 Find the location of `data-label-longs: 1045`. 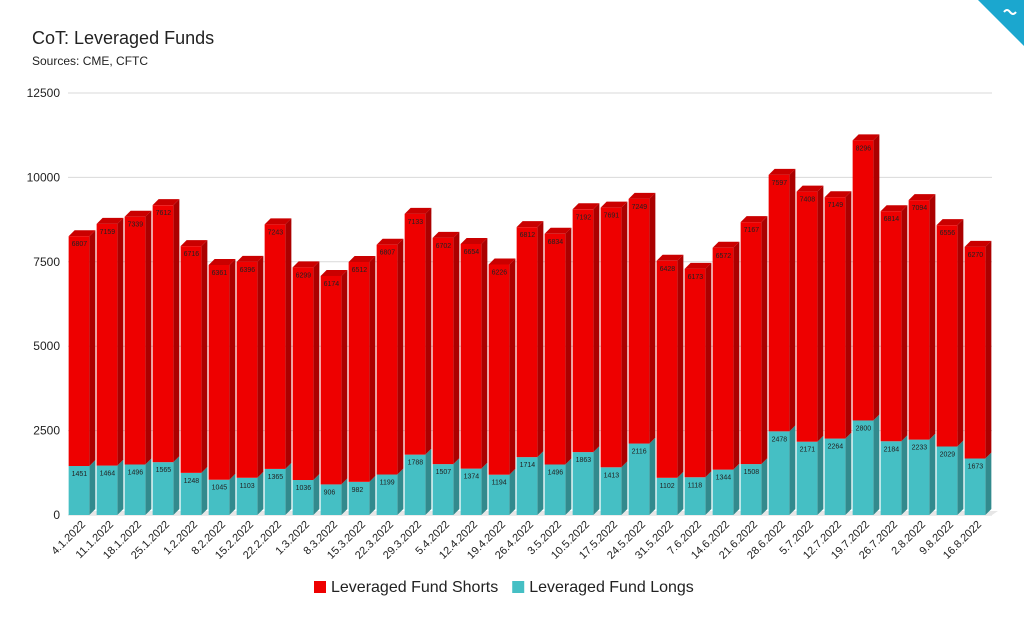

data-label-longs: 1045 is located at coordinates (220, 488).